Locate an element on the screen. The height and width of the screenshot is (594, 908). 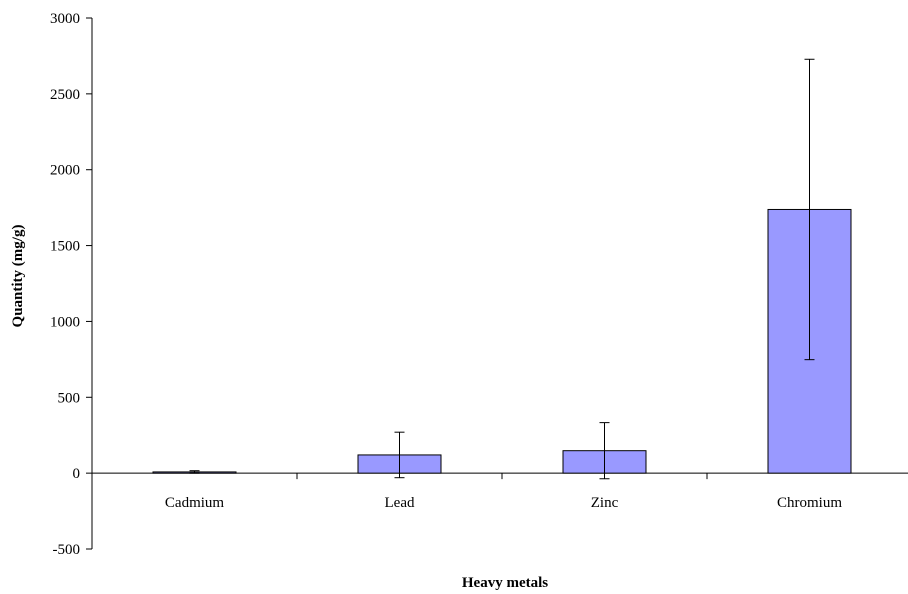
x-tick-label-lead: Lead is located at coordinates (400, 503).